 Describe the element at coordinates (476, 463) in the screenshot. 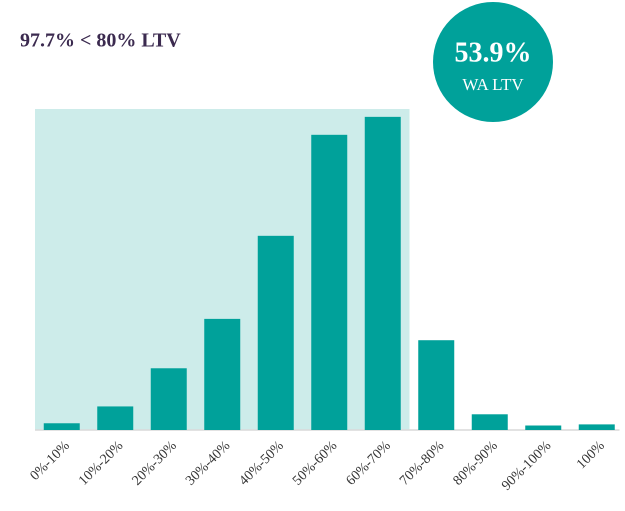

I see `x-tick-label: 80%-90%` at that location.